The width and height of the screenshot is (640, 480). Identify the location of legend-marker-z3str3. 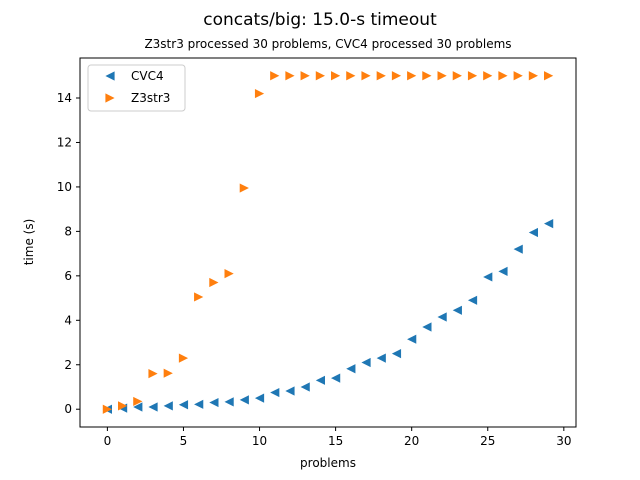
(110, 98).